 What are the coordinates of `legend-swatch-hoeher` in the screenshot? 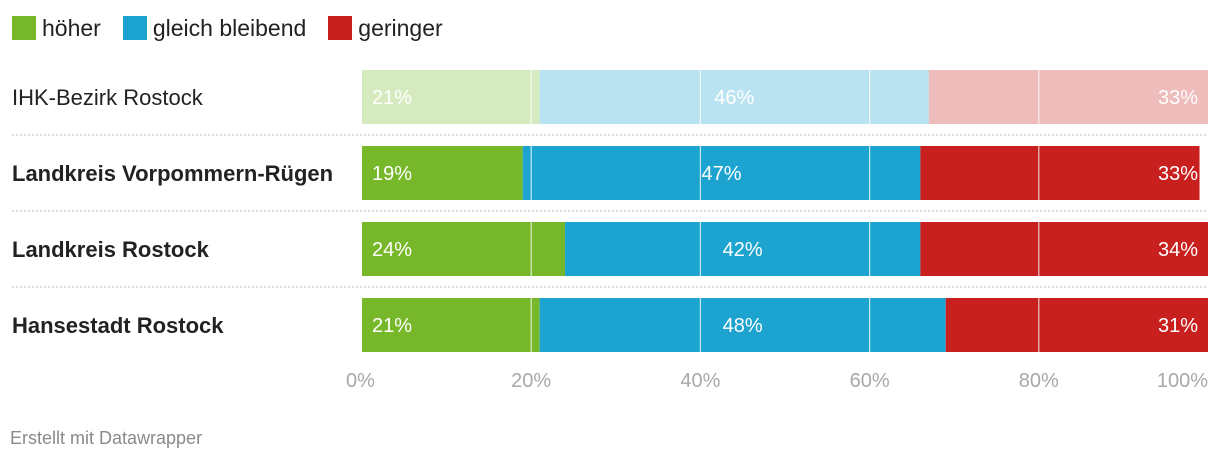 It's located at (24, 28).